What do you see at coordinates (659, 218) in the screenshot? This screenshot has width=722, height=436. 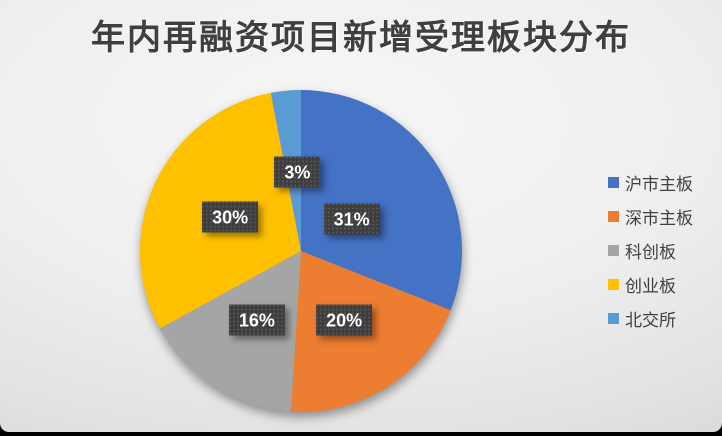 I see `legend-label: 深市主板` at bounding box center [659, 218].